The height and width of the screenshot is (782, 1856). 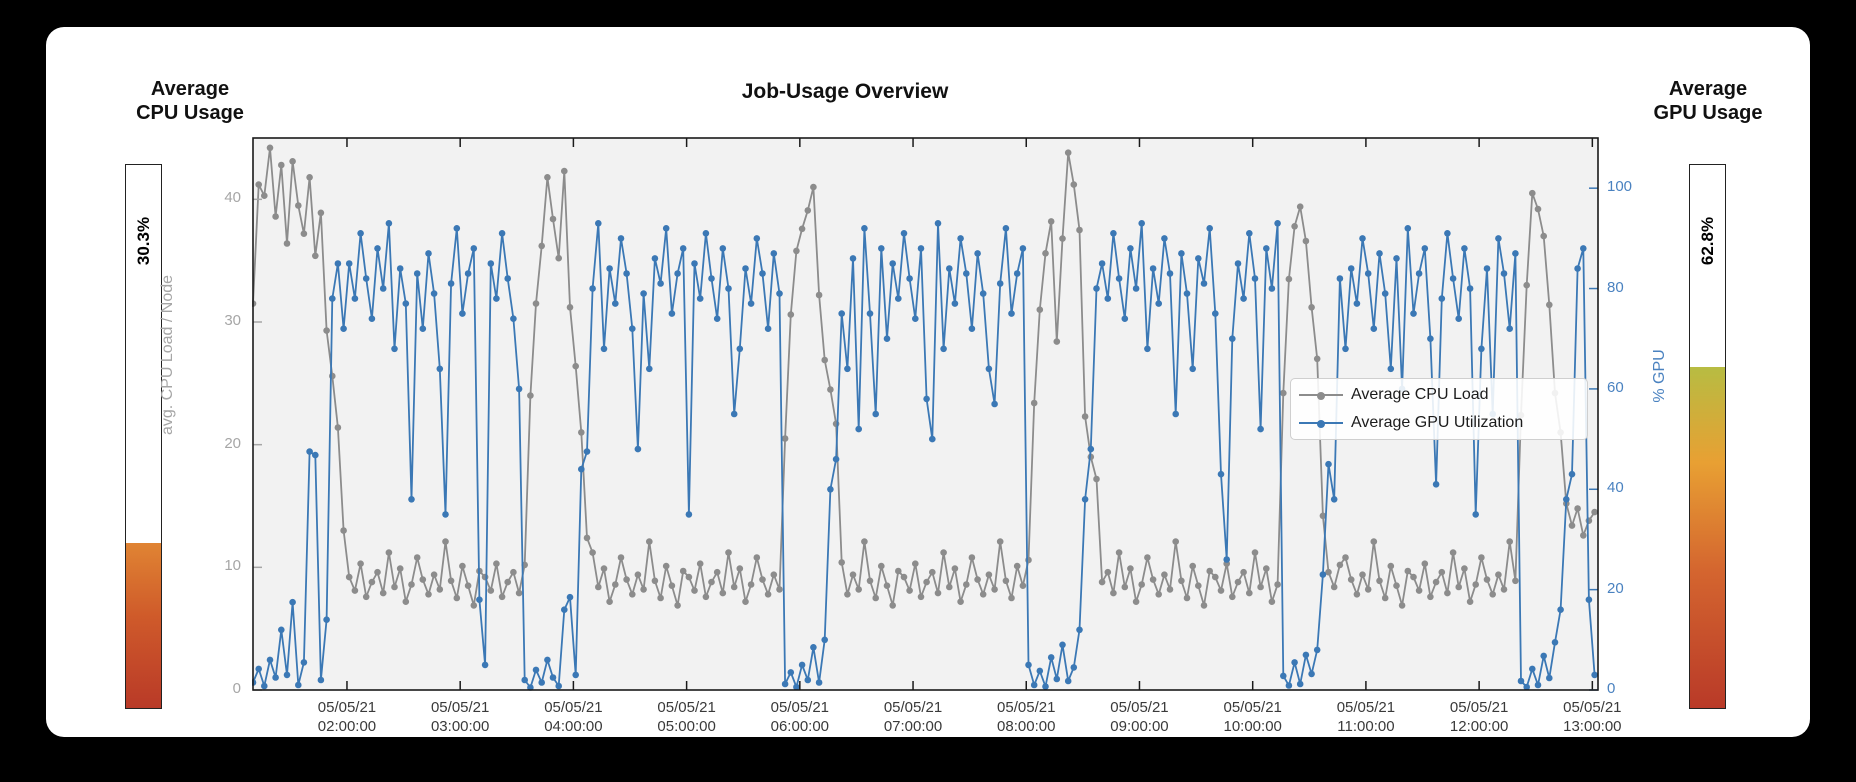 I want to click on gpu-gauge-fill, so click(x=1707, y=537).